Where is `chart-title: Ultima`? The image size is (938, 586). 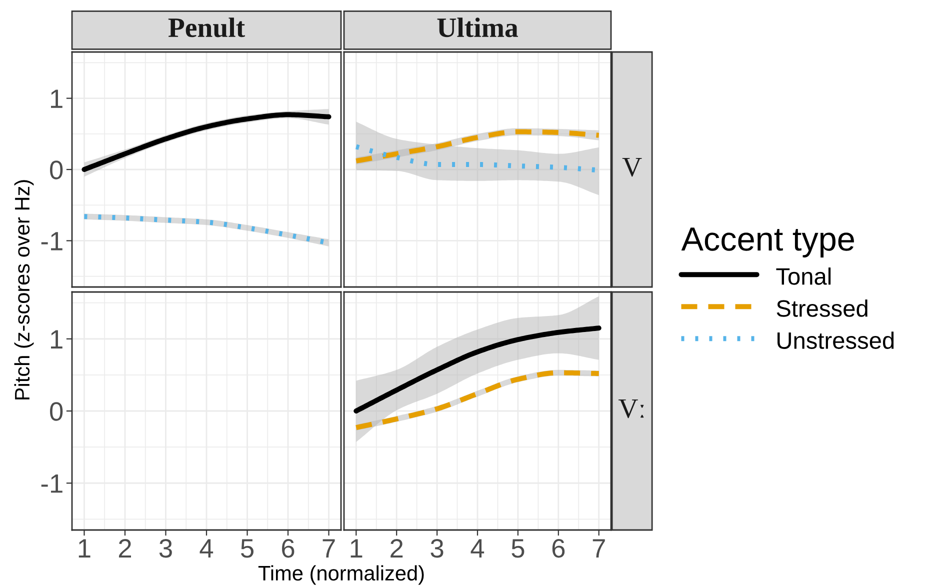 chart-title: Ultima is located at coordinates (477, 28).